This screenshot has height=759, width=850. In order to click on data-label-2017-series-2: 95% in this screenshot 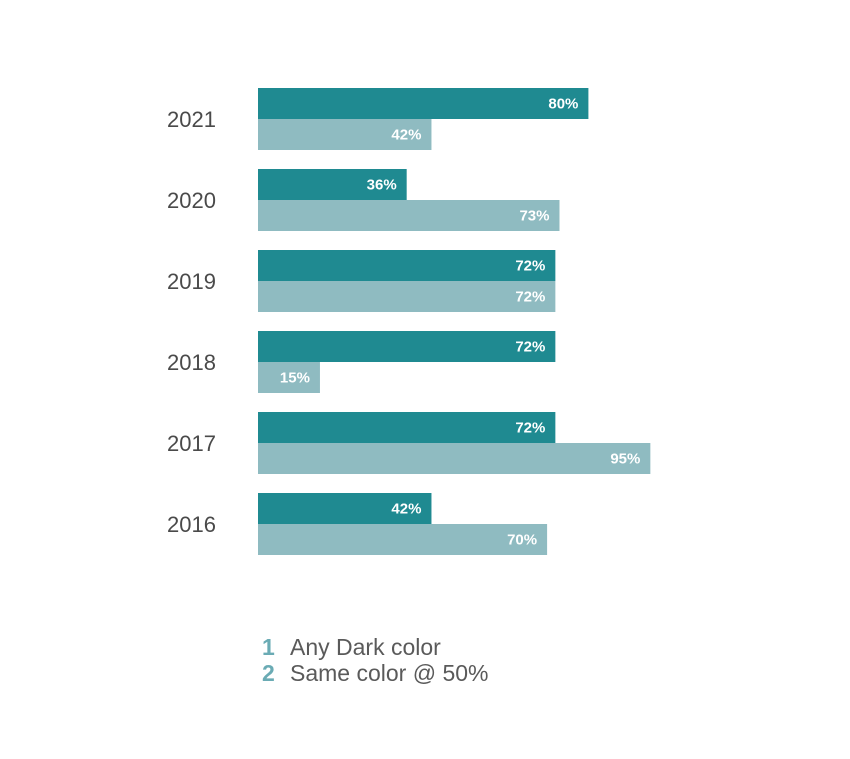, I will do `click(625, 459)`.